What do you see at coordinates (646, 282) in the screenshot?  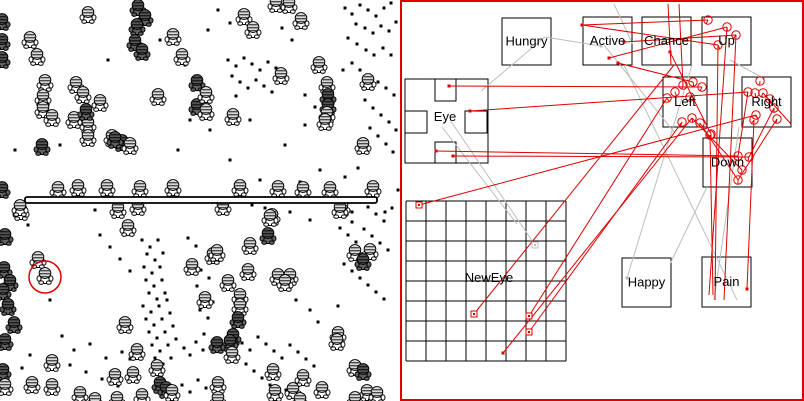 I see `node-happy` at bounding box center [646, 282].